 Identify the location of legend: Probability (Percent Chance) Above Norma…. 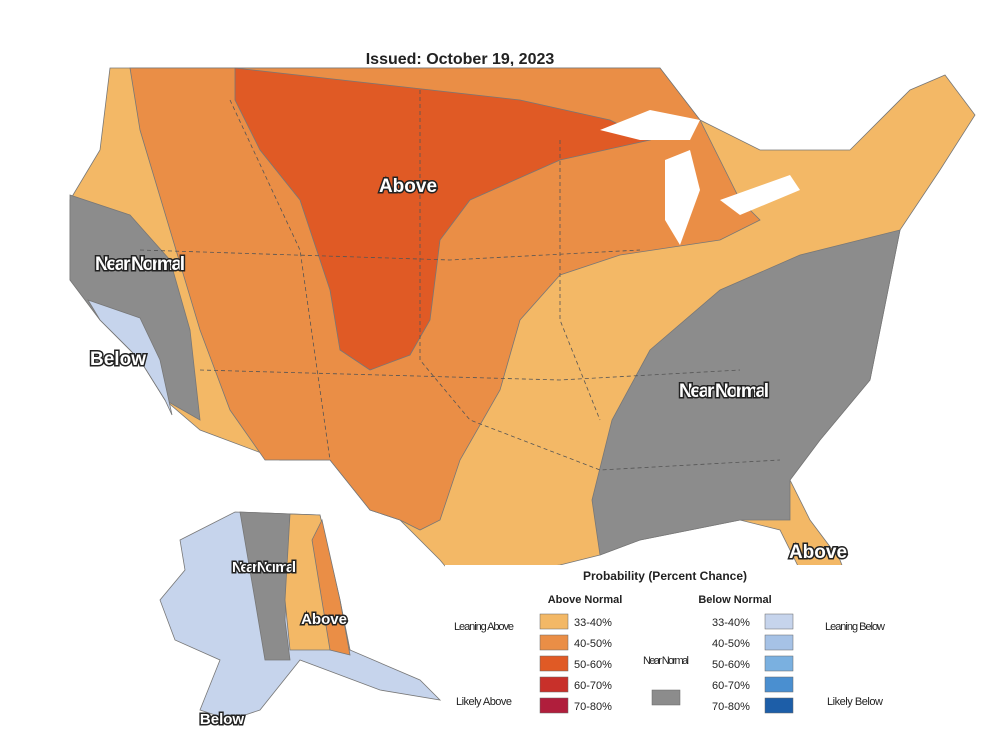
(665, 645).